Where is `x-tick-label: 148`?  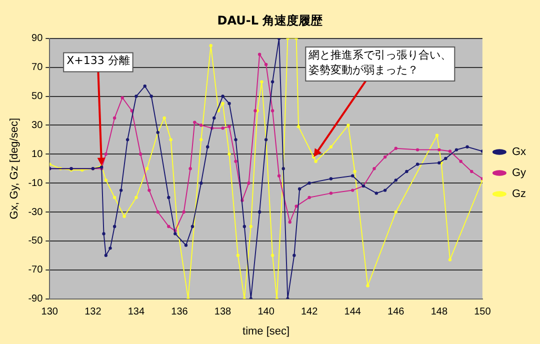 x-tick-label: 148 is located at coordinates (439, 312).